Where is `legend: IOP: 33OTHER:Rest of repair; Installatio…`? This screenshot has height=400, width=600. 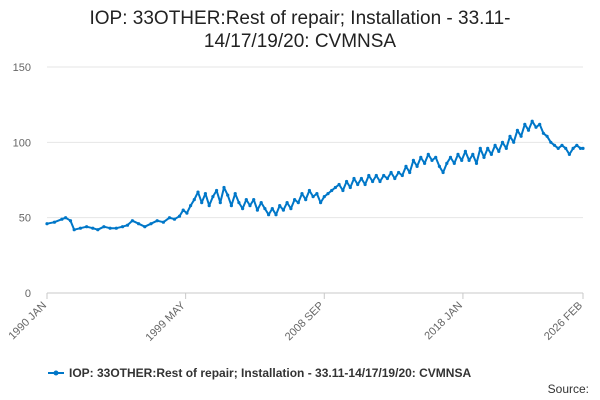
legend: IOP: 33OTHER:Rest of repair; Installatio… is located at coordinates (259, 373).